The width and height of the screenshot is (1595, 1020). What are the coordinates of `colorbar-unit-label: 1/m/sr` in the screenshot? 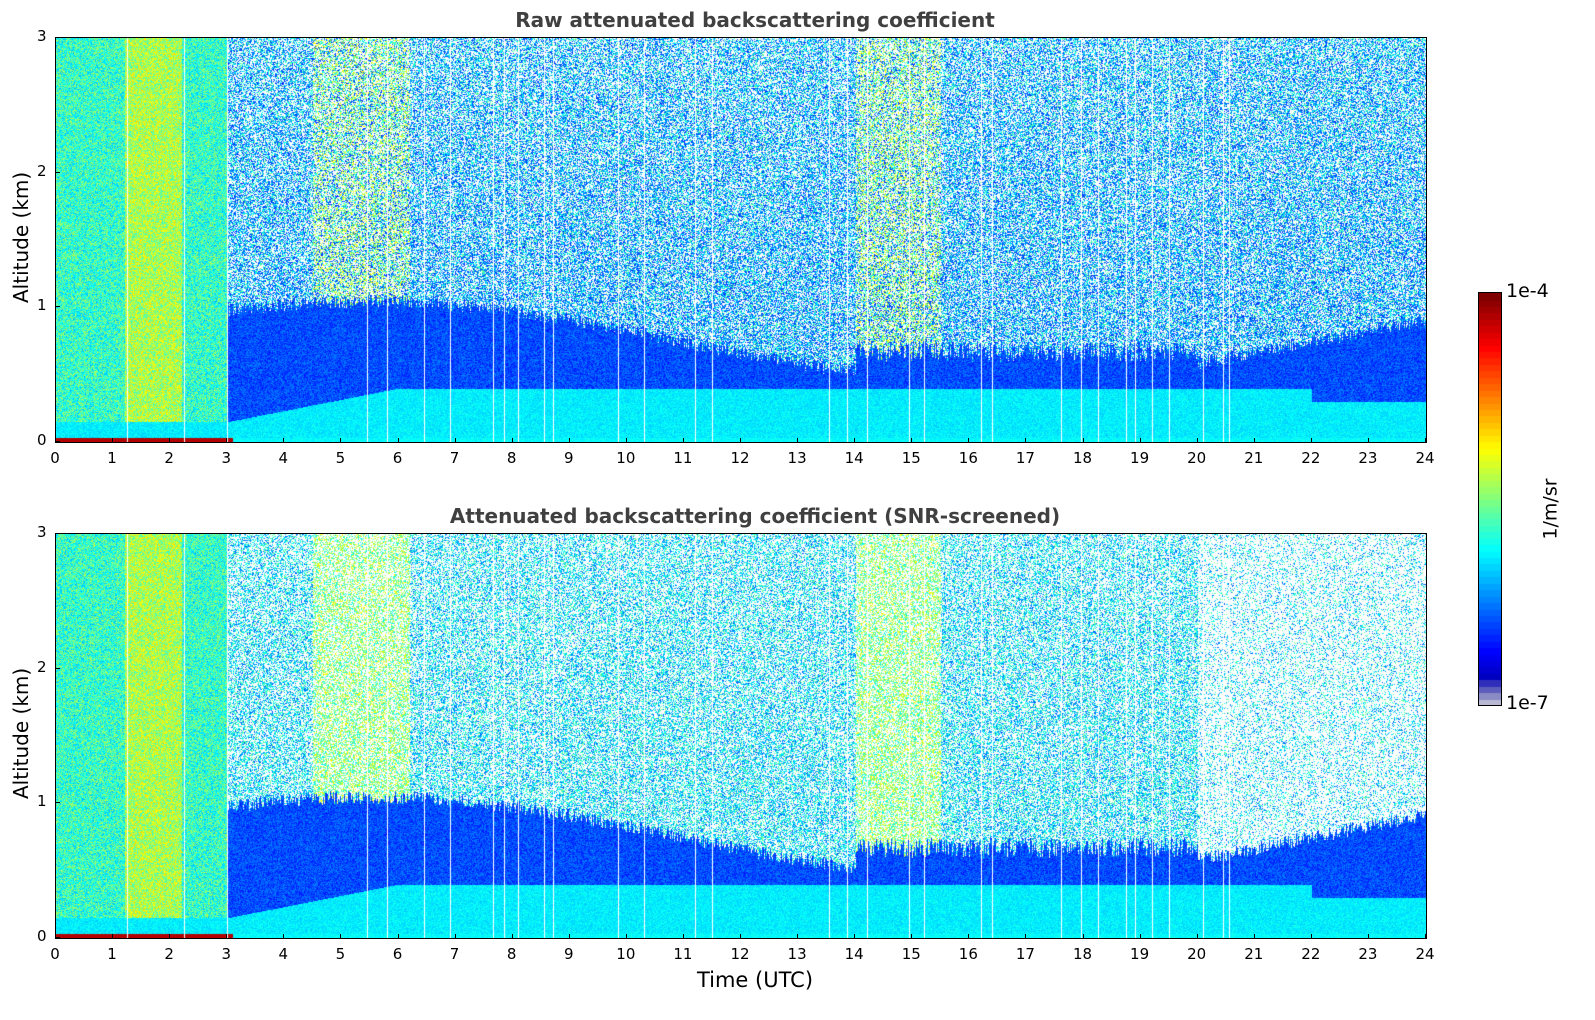 It's located at (1550, 509).